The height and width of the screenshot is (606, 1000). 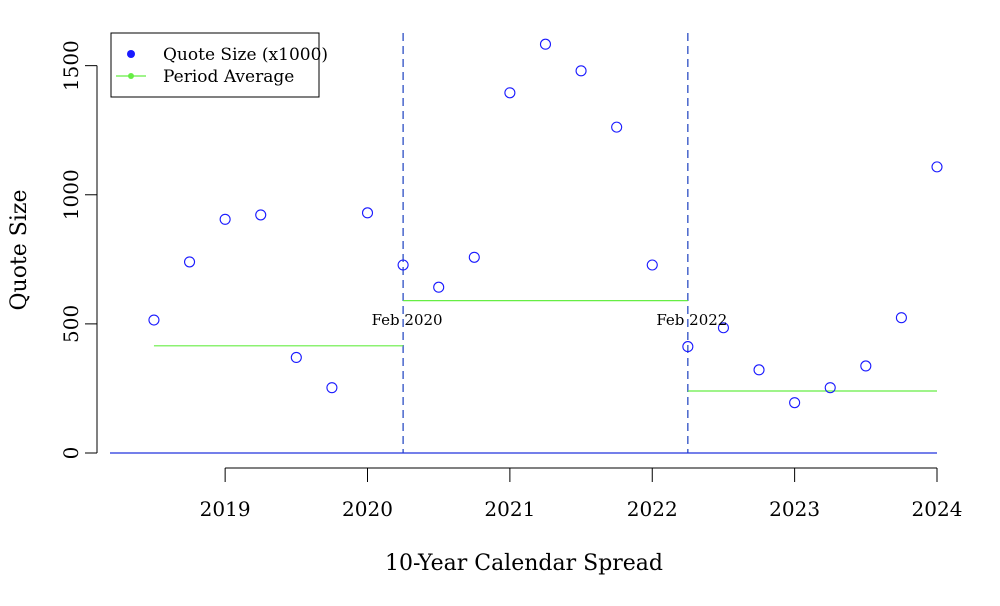 What do you see at coordinates (581, 494) in the screenshot?
I see `x-axis: 2019 2020 2021 2022 2023 2024` at bounding box center [581, 494].